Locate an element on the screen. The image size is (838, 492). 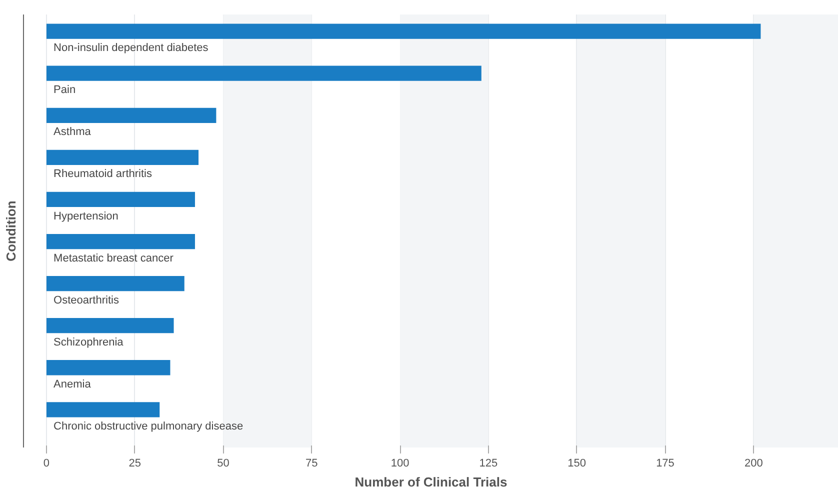
y-tick-label: Schizophrenia is located at coordinates (89, 342).